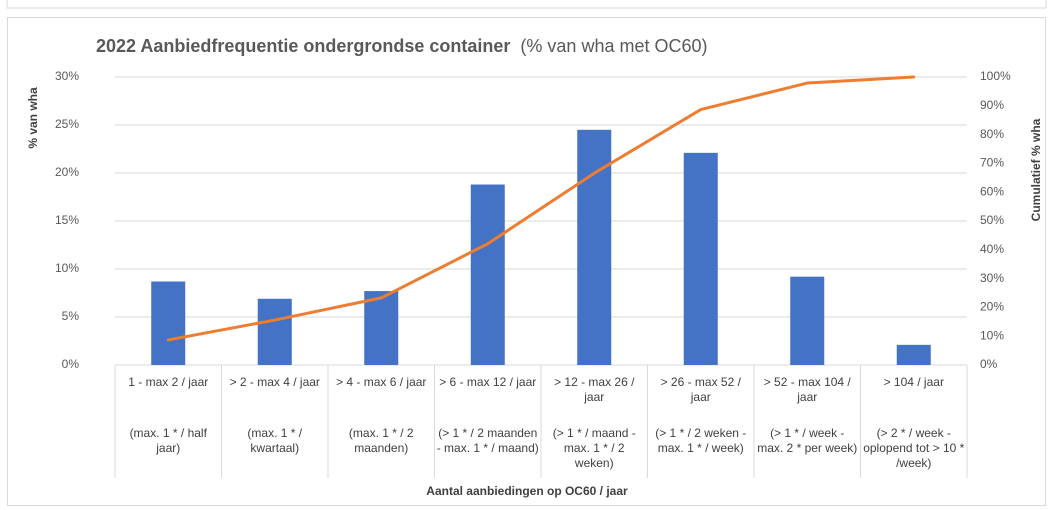 Image resolution: width=1053 pixels, height=510 pixels. Describe the element at coordinates (807, 389) in the screenshot. I see `x-tick-label: > 52 - max 104 / jaar` at that location.